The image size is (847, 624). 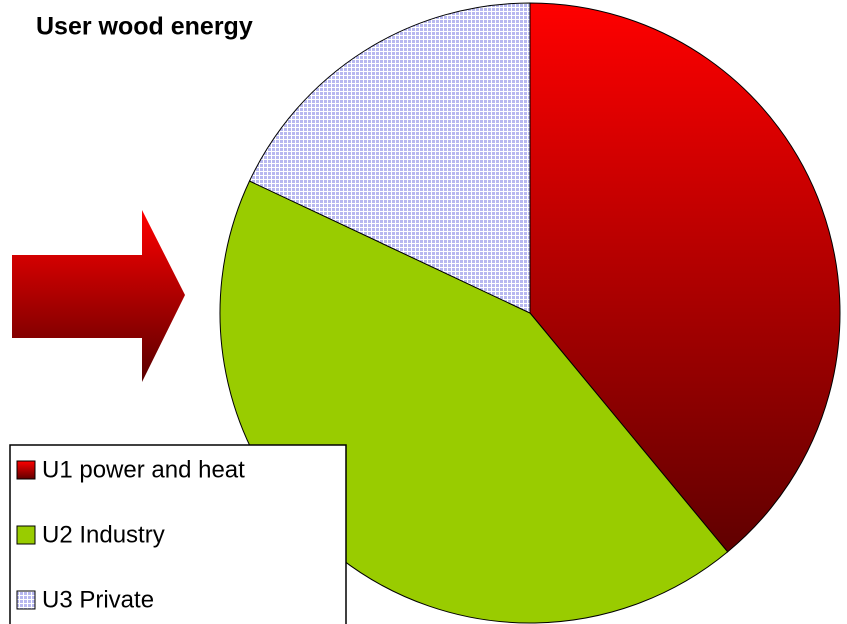 What do you see at coordinates (144, 27) in the screenshot?
I see `chart-title: User wood energy` at bounding box center [144, 27].